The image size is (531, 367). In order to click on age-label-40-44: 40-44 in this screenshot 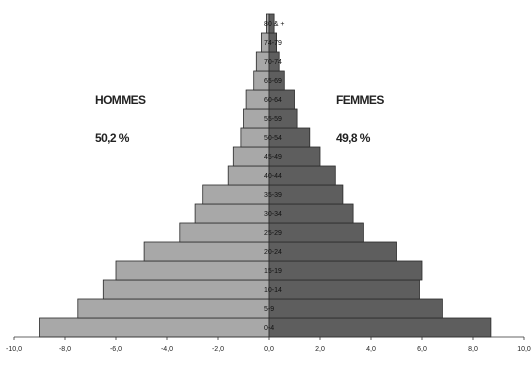, I will do `click(273, 176)`.